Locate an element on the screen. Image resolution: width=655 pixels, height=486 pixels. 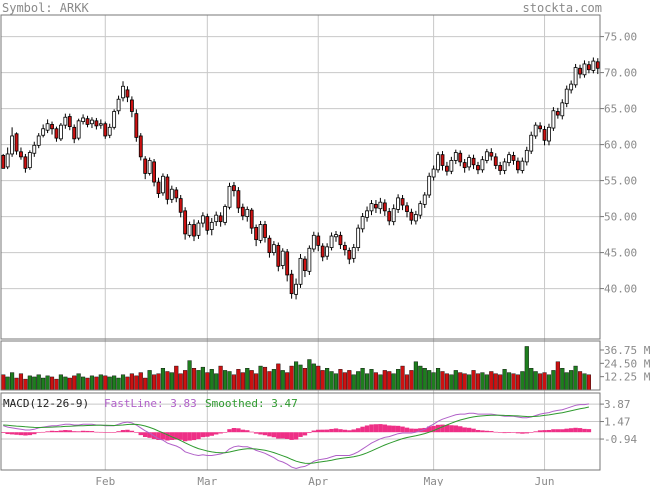
volume-tick-label: 12.25 M is located at coordinates (627, 377).